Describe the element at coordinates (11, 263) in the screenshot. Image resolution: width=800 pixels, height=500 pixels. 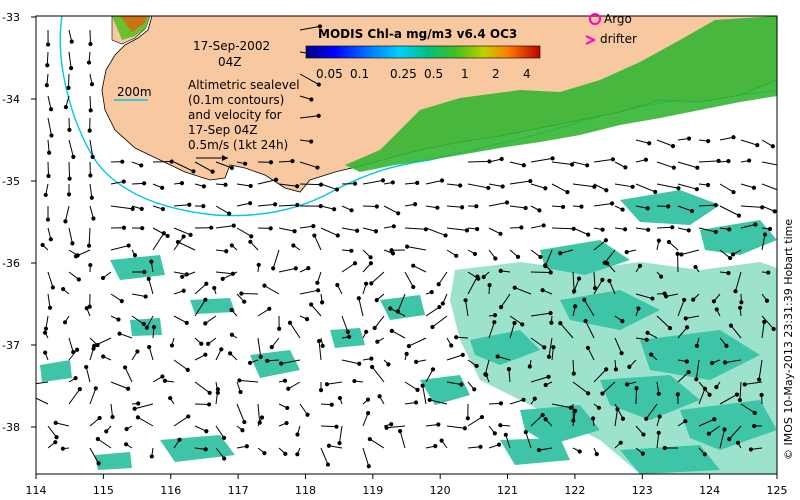
I see `y-tick-label: -36` at that location.